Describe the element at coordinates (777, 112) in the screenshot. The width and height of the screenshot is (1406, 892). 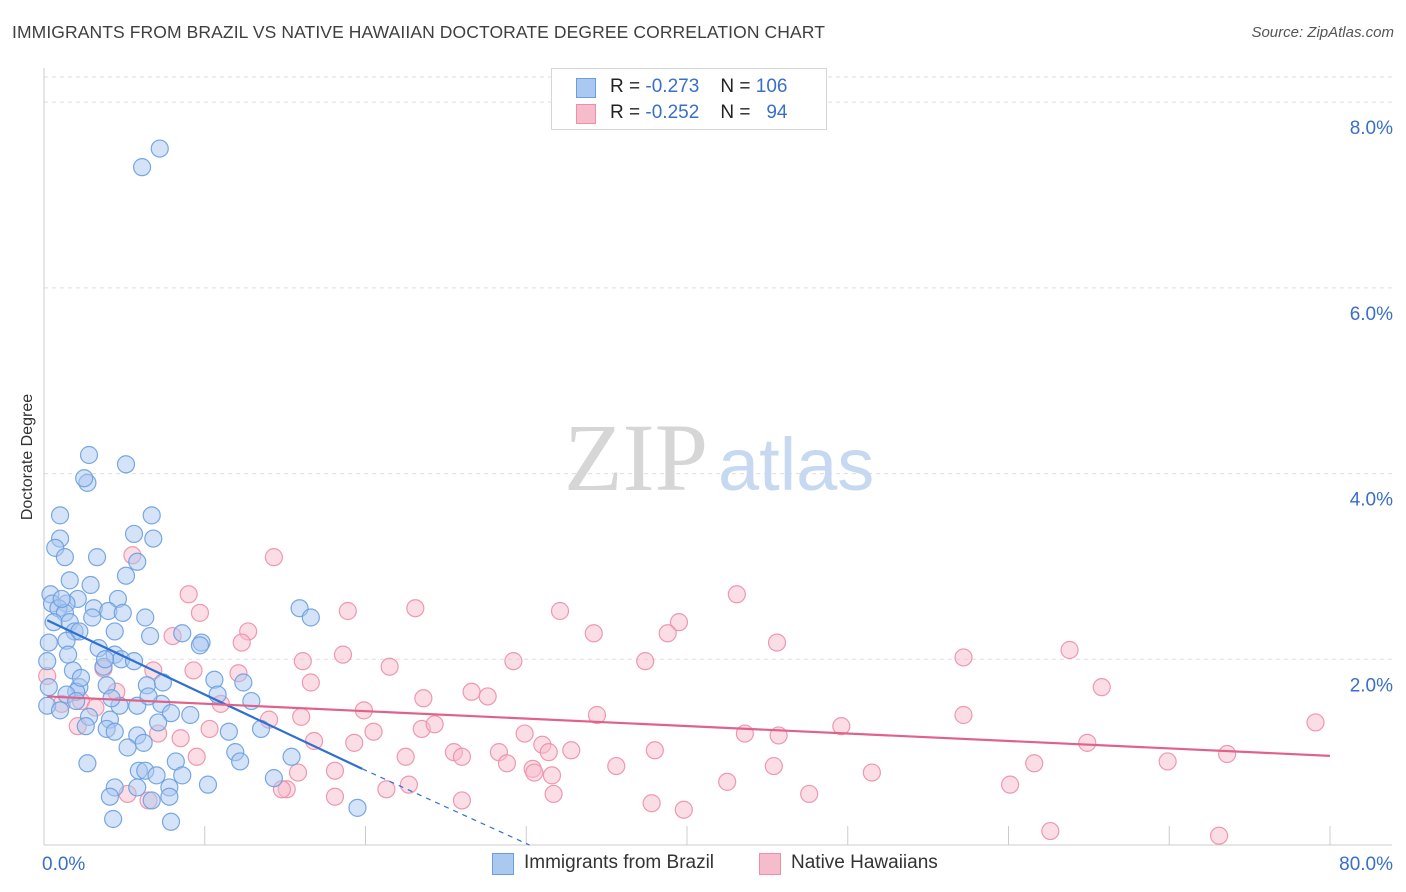
I see `legend-n-value: 94` at that location.